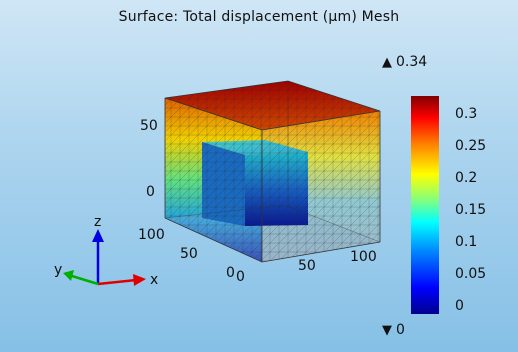  What do you see at coordinates (154, 280) in the screenshot?
I see `triad-x-label: x` at bounding box center [154, 280].